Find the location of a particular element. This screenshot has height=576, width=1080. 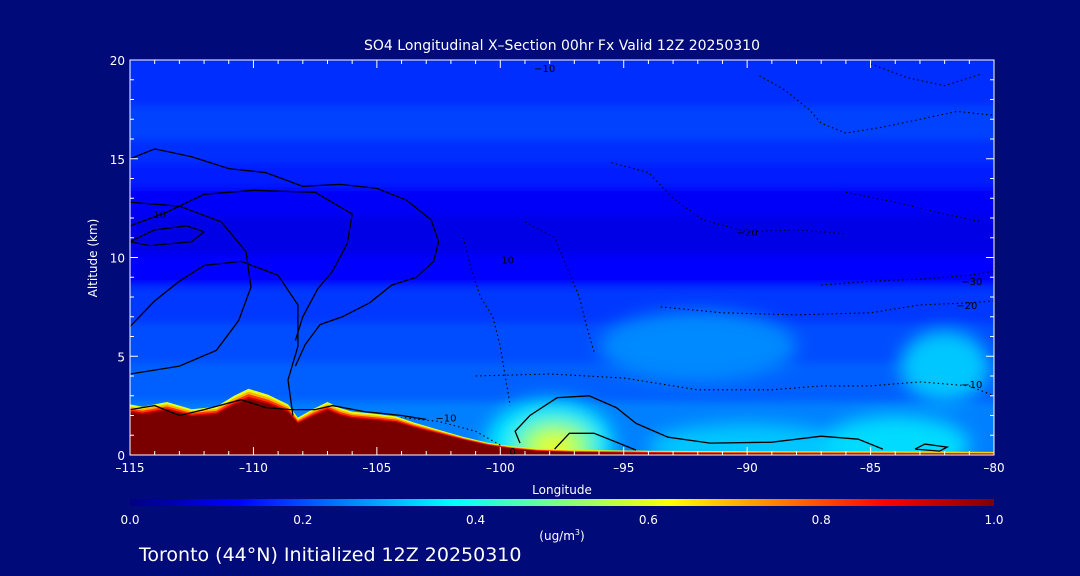

contour-label-7: −10 is located at coordinates (544, 69).